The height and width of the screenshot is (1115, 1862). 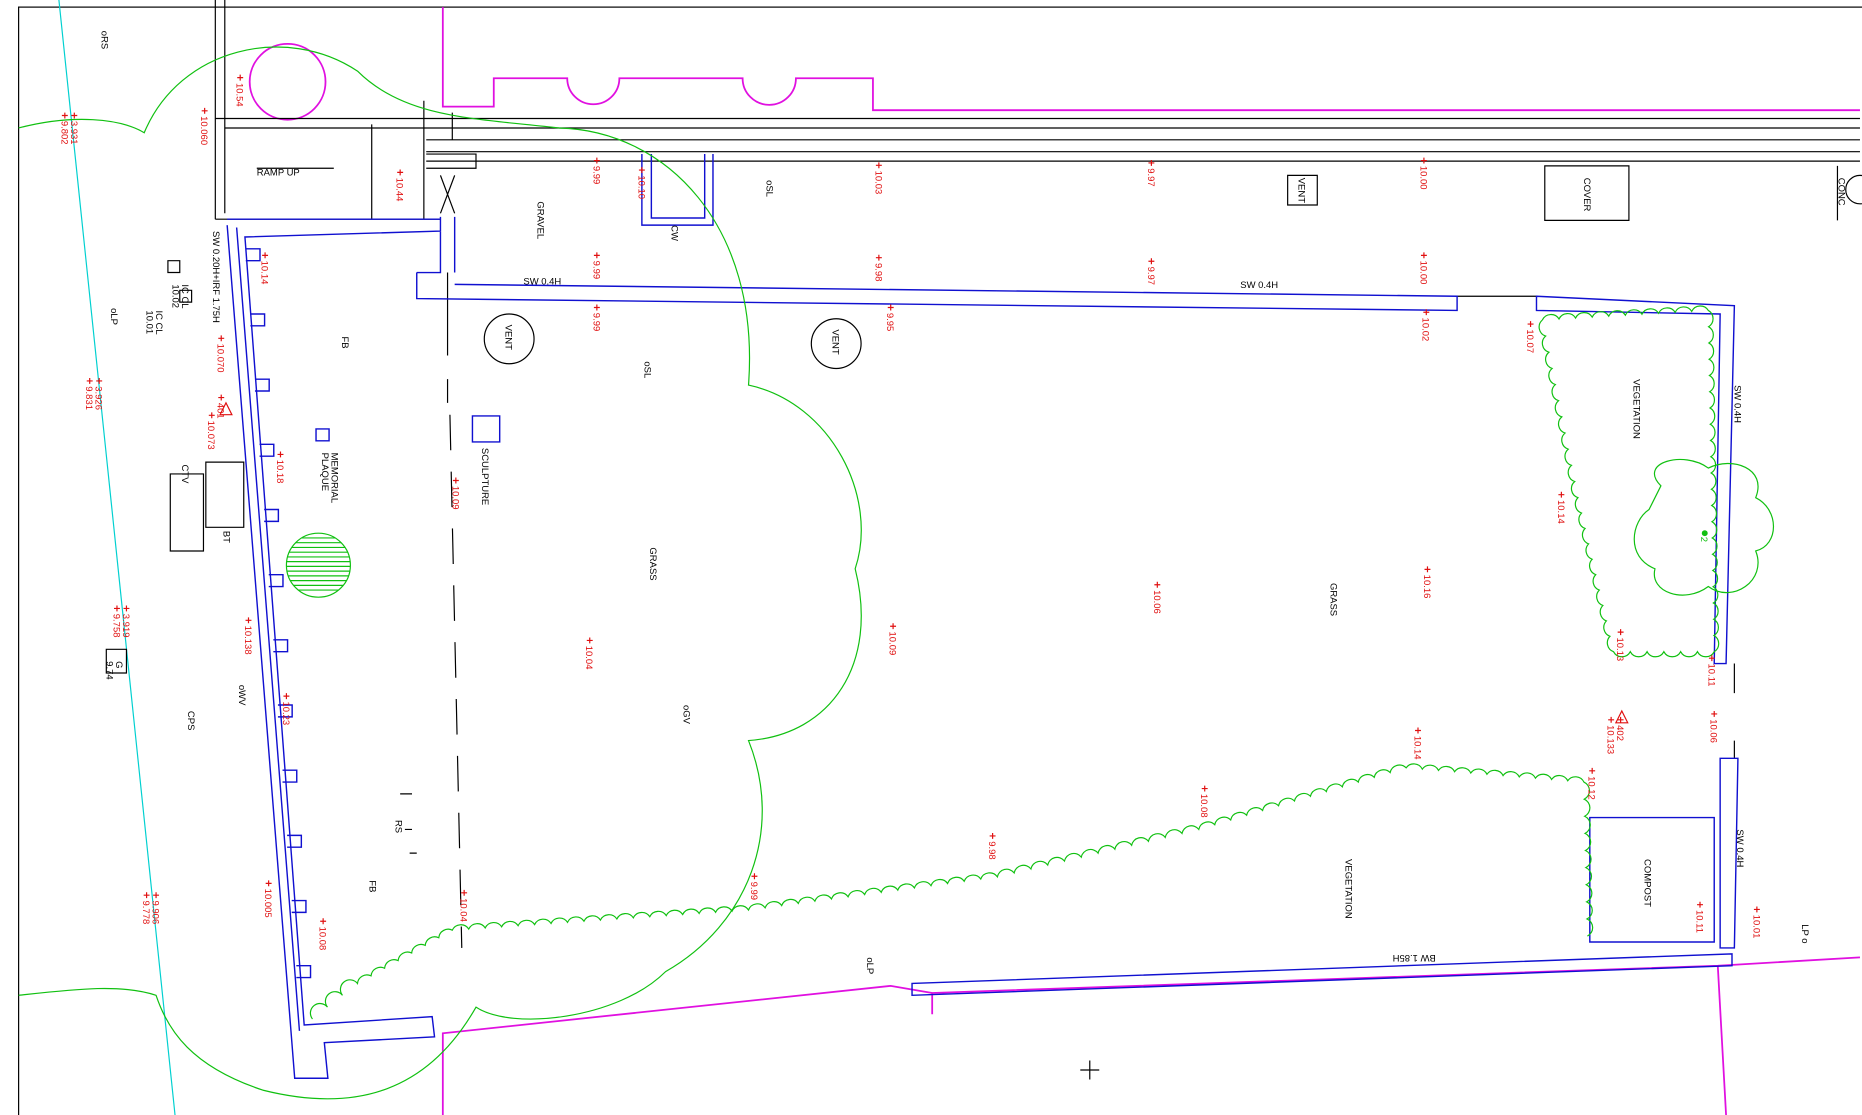 I want to click on wall-teeth, so click(x=278, y=613).